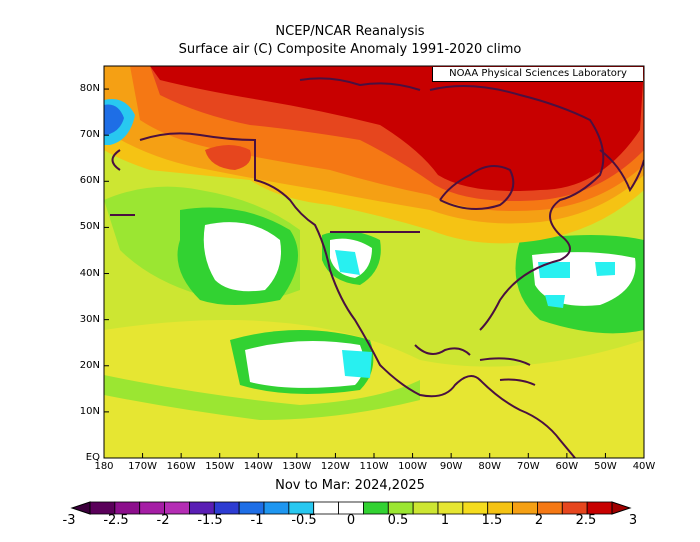  Describe the element at coordinates (181, 466) in the screenshot. I see `lon-label: 160W` at that location.